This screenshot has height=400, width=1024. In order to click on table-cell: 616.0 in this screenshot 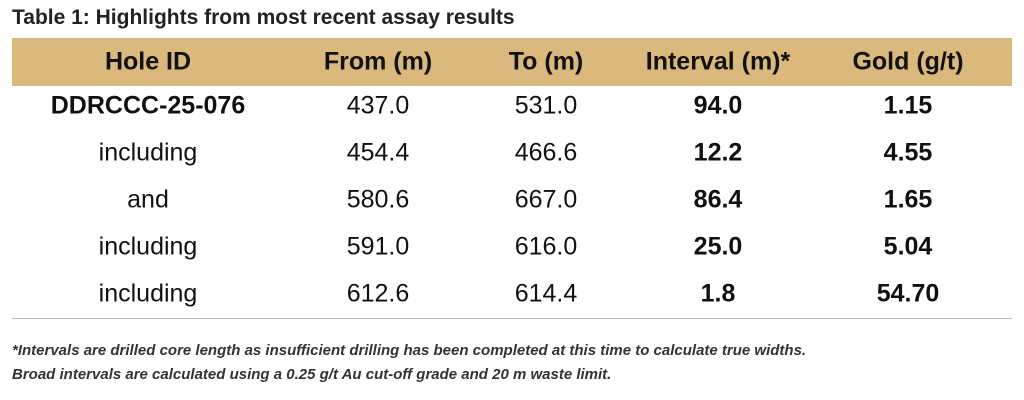, I will do `click(546, 246)`.